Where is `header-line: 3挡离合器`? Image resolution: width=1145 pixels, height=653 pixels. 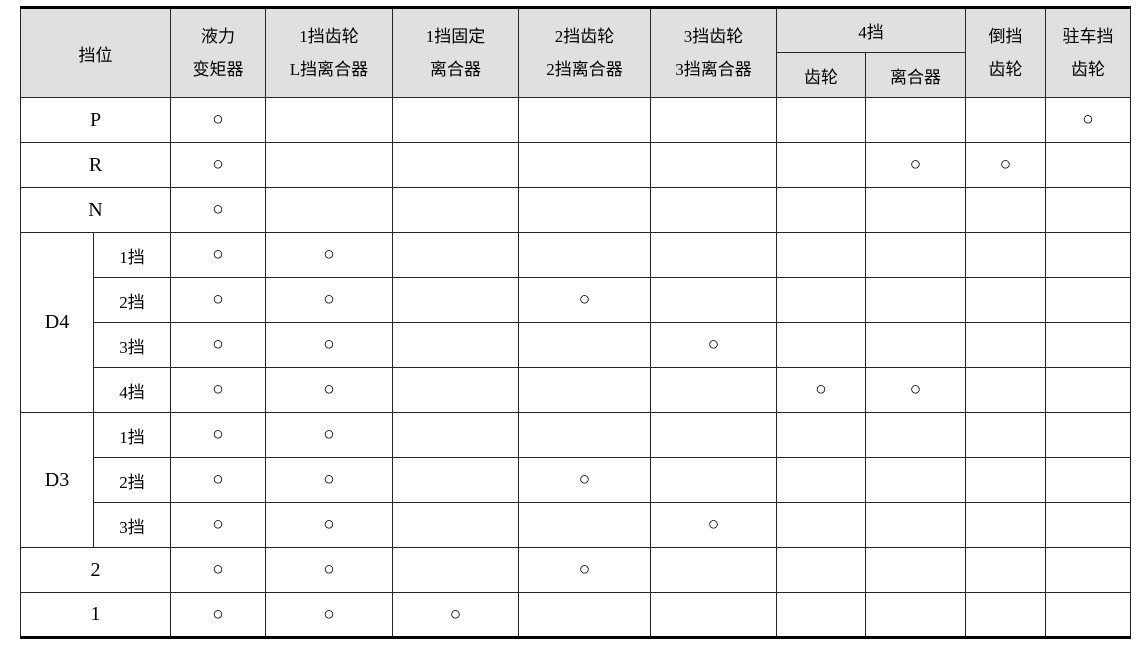
header-line: 3挡离合器 is located at coordinates (713, 69).